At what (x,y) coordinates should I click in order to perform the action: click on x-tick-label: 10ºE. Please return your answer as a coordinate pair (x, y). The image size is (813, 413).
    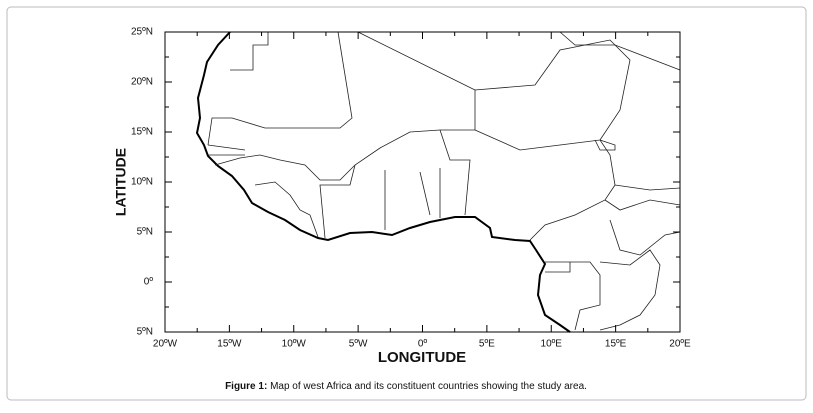
    Looking at the image, I should click on (552, 344).